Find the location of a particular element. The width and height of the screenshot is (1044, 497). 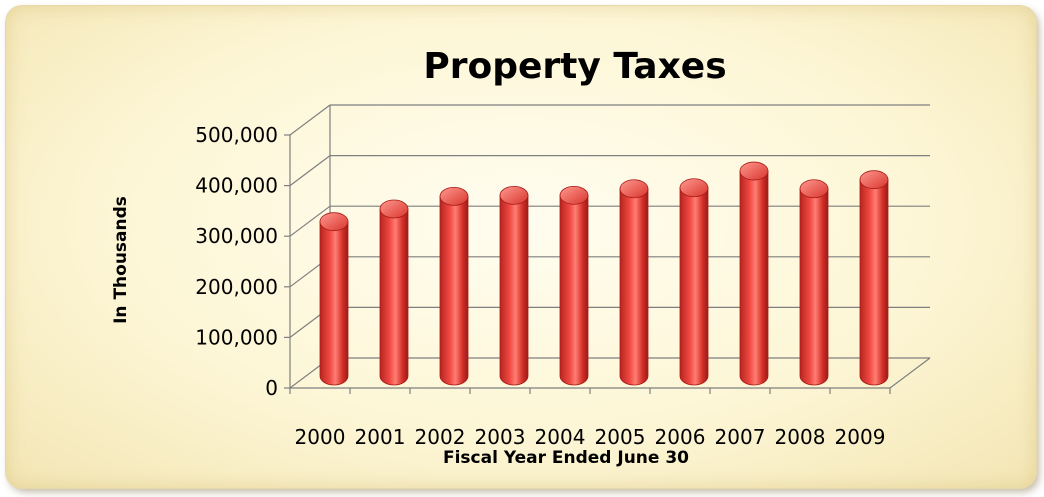

x-tick-label: 2009 is located at coordinates (860, 437).